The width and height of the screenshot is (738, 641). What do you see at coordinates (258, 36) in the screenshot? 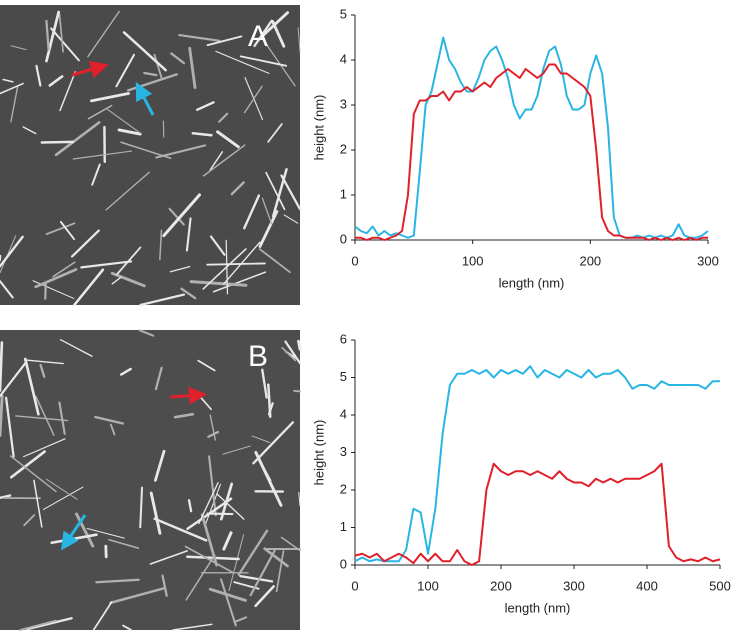
I see `panel-label: A` at bounding box center [258, 36].